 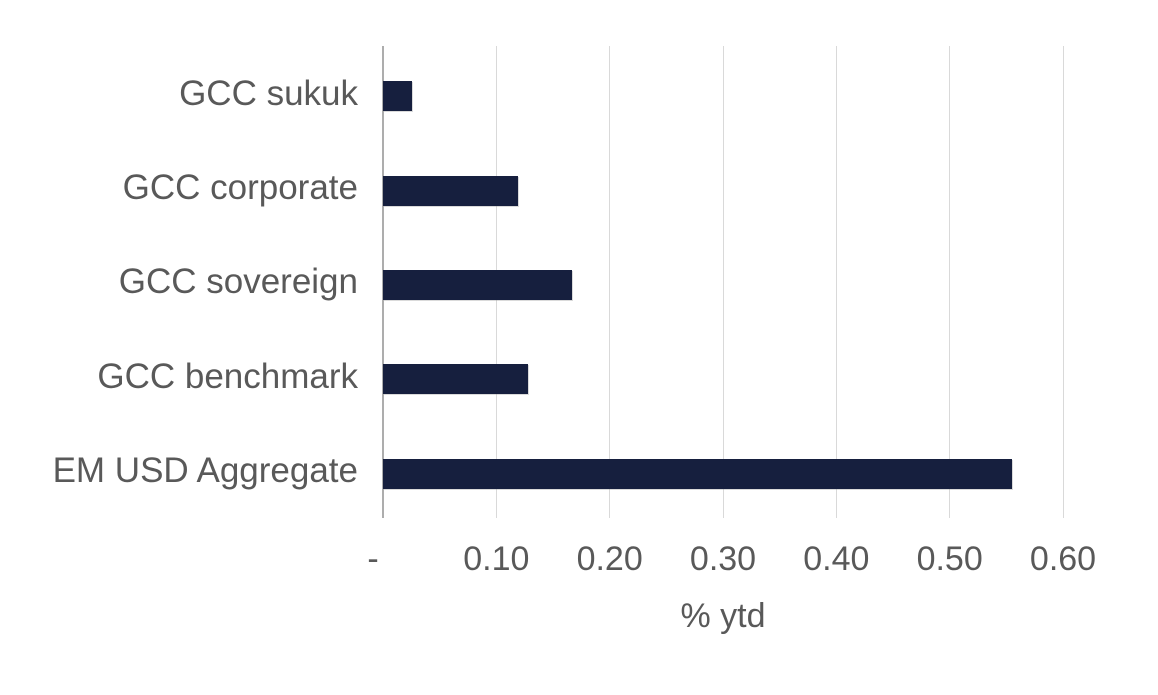 What do you see at coordinates (1063, 559) in the screenshot?
I see `x-tick-label: 0.60` at bounding box center [1063, 559].